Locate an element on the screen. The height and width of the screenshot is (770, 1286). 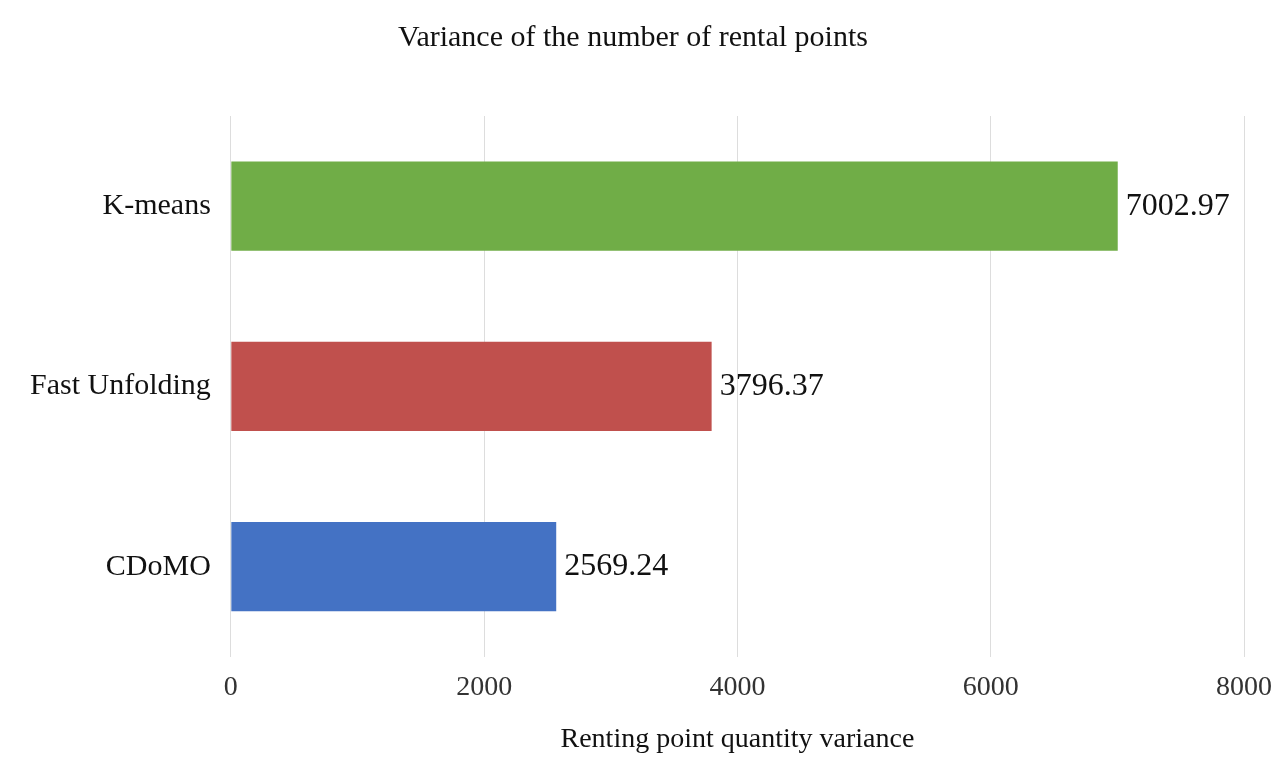
x-tick-label: 0 is located at coordinates (230, 685).